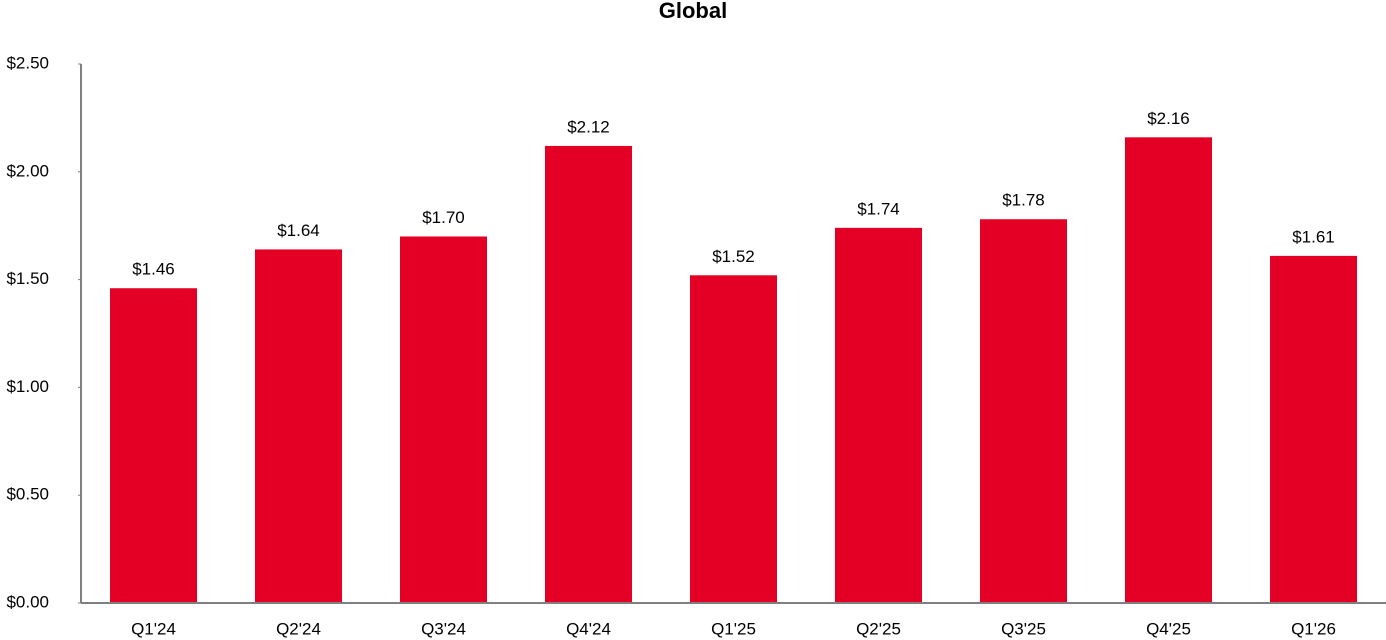  I want to click on chart-title: Global, so click(693, 11).